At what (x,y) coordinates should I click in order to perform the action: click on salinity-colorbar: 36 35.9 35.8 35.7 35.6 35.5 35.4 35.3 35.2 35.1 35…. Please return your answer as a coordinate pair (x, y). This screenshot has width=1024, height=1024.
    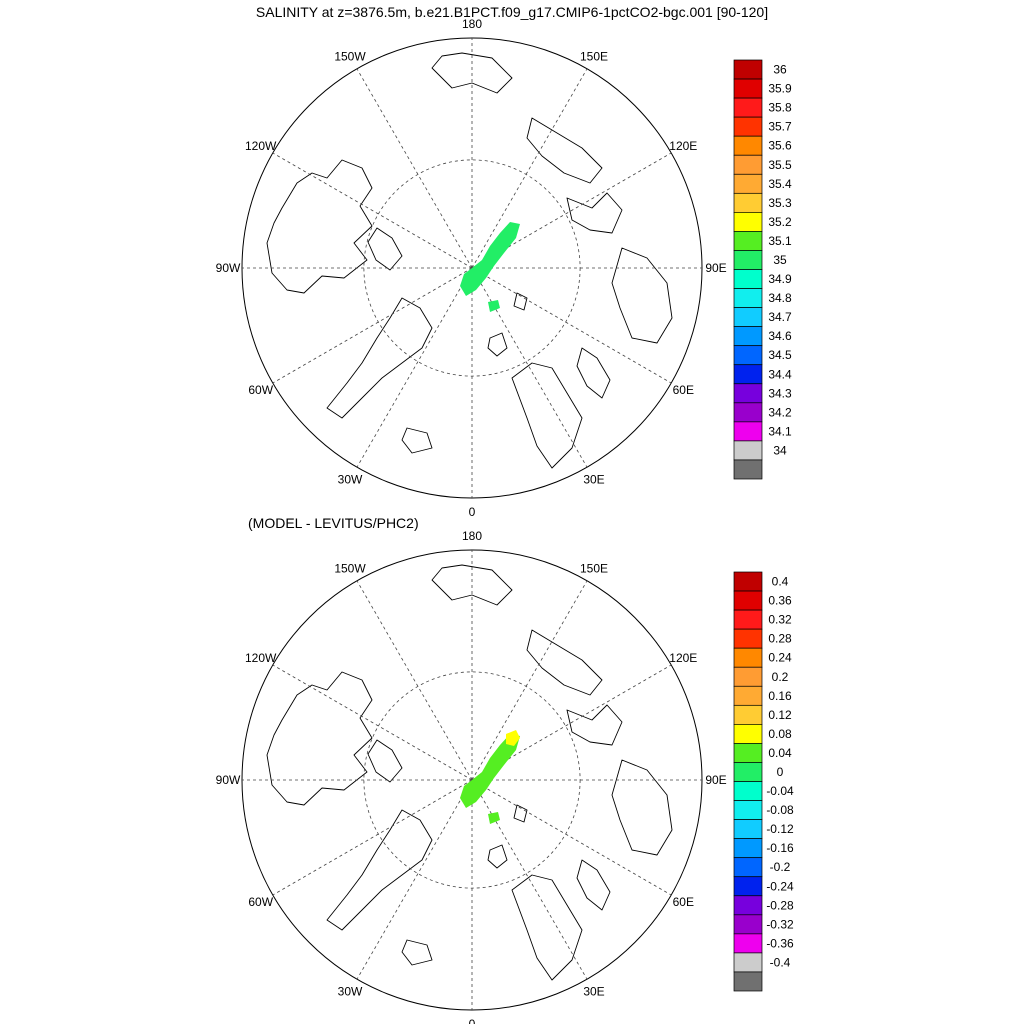
    Looking at the image, I should click on (762, 269).